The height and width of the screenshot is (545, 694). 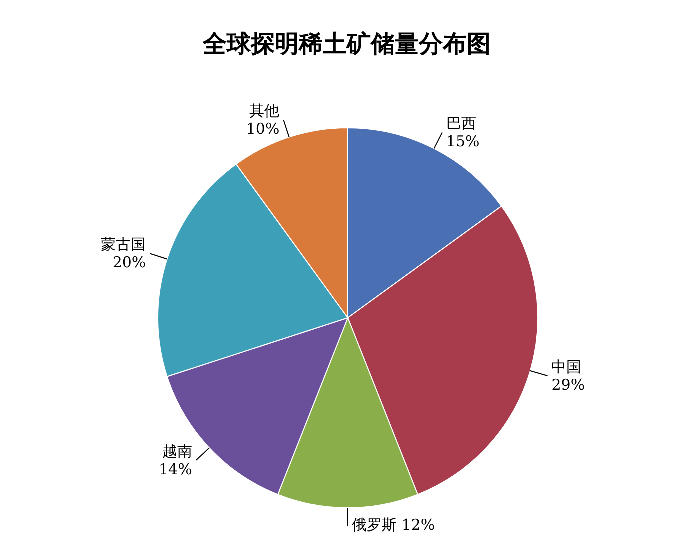 I want to click on chart-title: 全球探明稀土矿储量分布图, so click(x=346, y=43).